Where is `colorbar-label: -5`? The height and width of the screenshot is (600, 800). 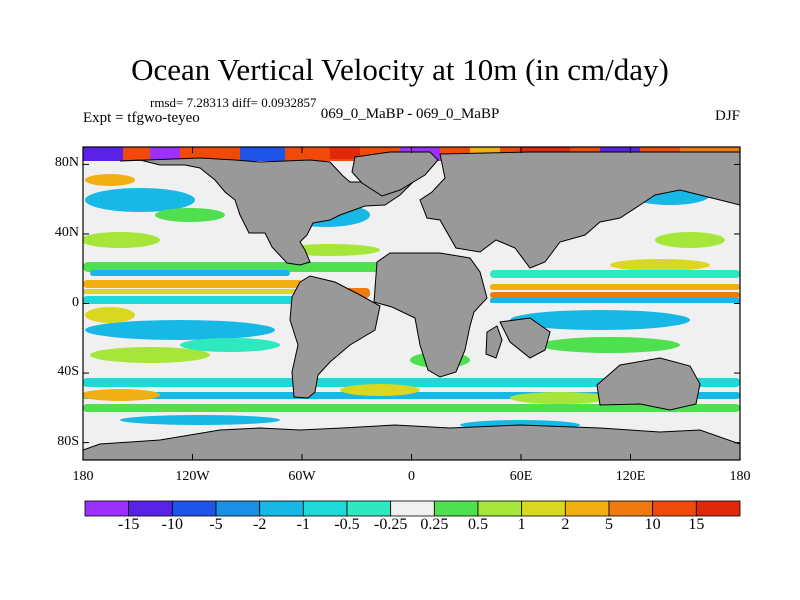
colorbar-label: -5 is located at coordinates (216, 524).